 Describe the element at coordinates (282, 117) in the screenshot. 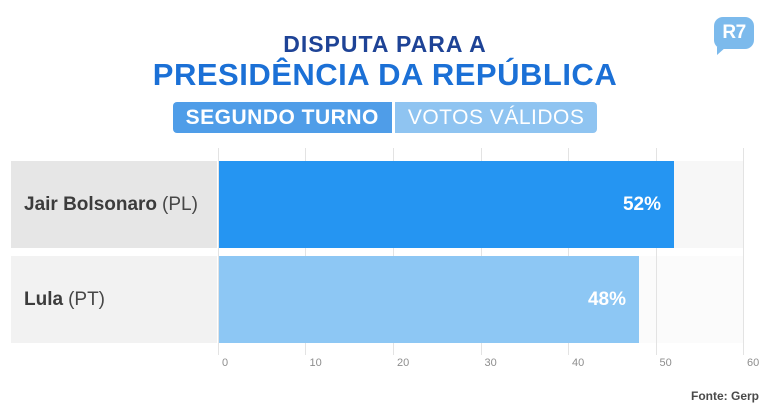

I see `badge-segundo-turno: SEGUNDO TURNO` at that location.